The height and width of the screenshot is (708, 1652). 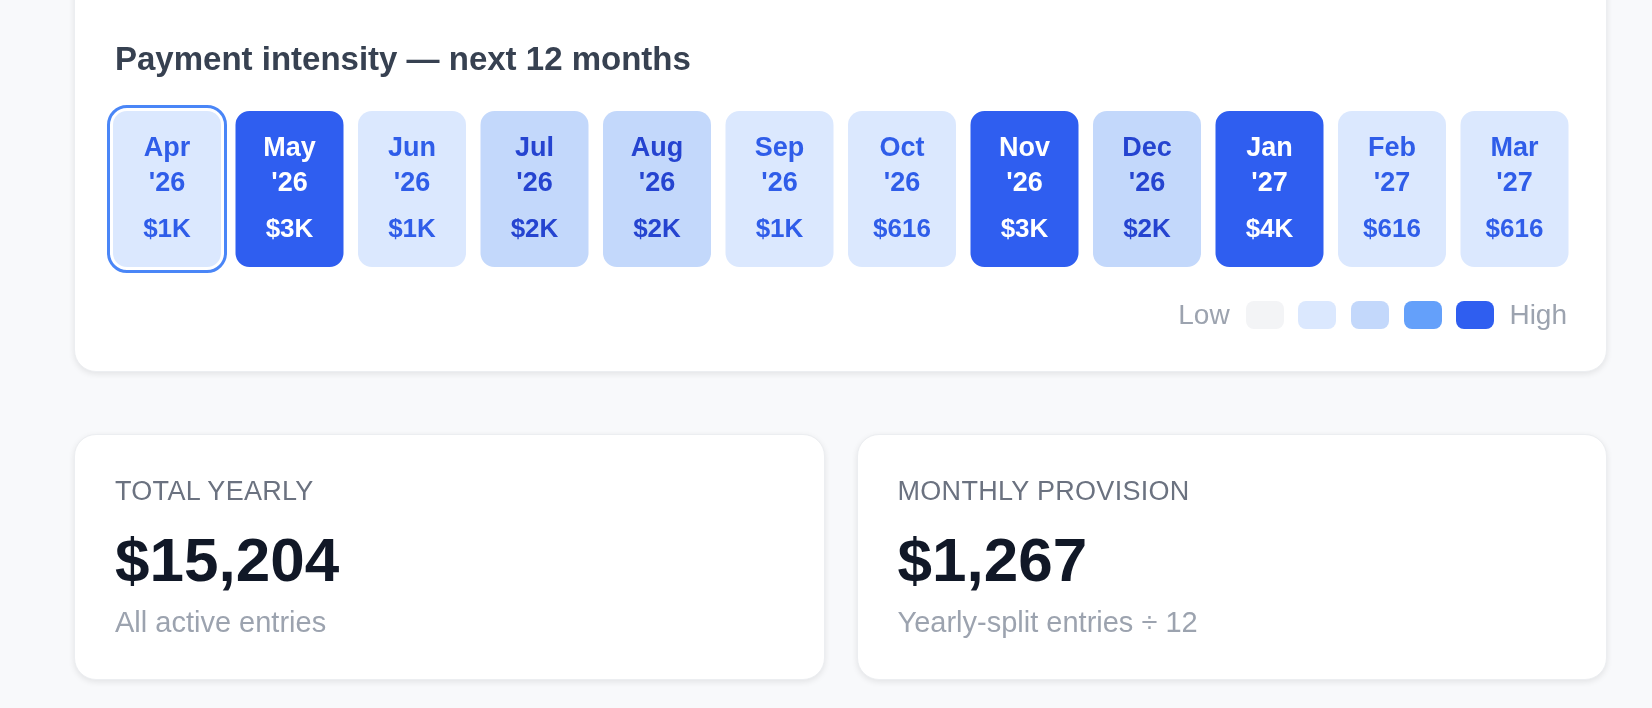 I want to click on text: All active entries, so click(x=221, y=622).